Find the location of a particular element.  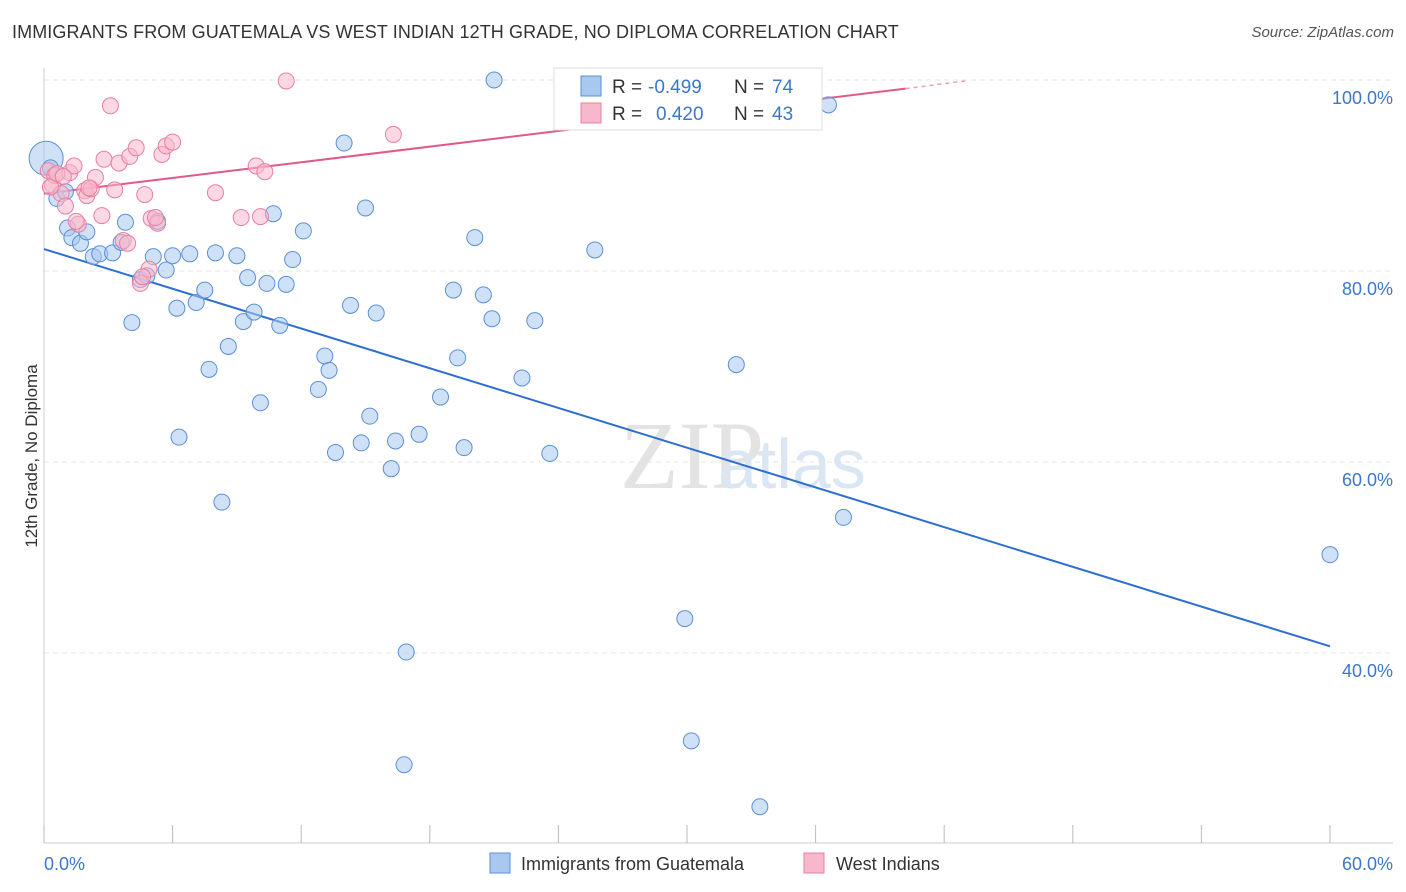

stats-r-value: 0.420 is located at coordinates (680, 114).